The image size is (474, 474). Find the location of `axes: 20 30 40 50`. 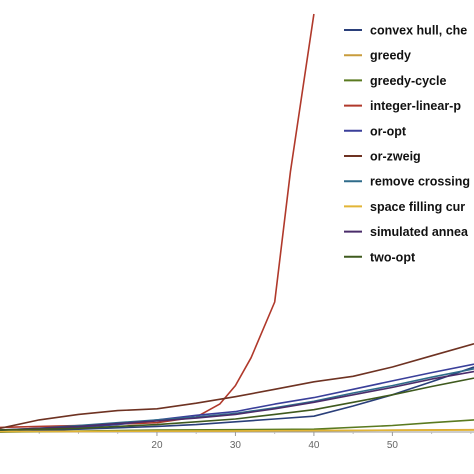

axes: 20 30 40 50 is located at coordinates (237, 441).